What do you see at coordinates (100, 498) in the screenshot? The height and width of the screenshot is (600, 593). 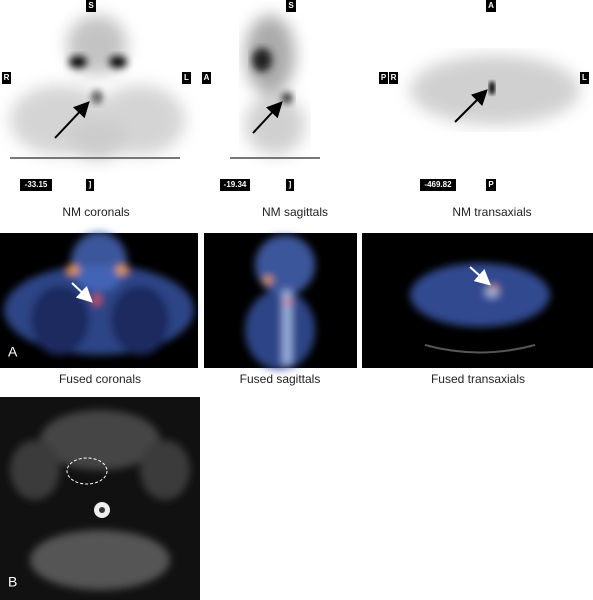 I see `mri-image` at bounding box center [100, 498].